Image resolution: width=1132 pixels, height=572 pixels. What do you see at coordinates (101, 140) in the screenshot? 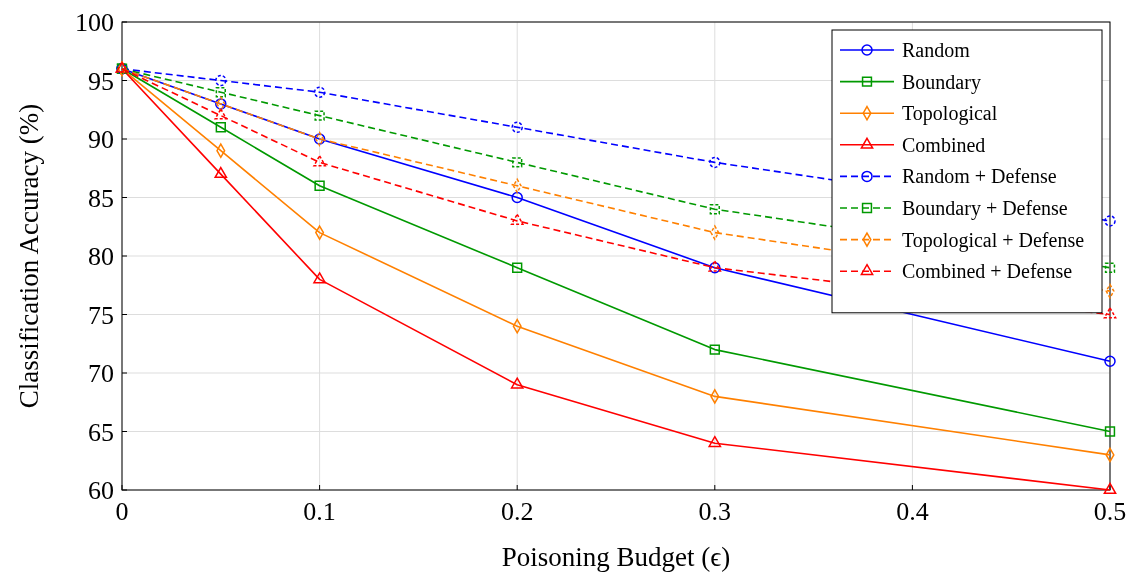
I see `y-tick-label: 90` at bounding box center [101, 140].